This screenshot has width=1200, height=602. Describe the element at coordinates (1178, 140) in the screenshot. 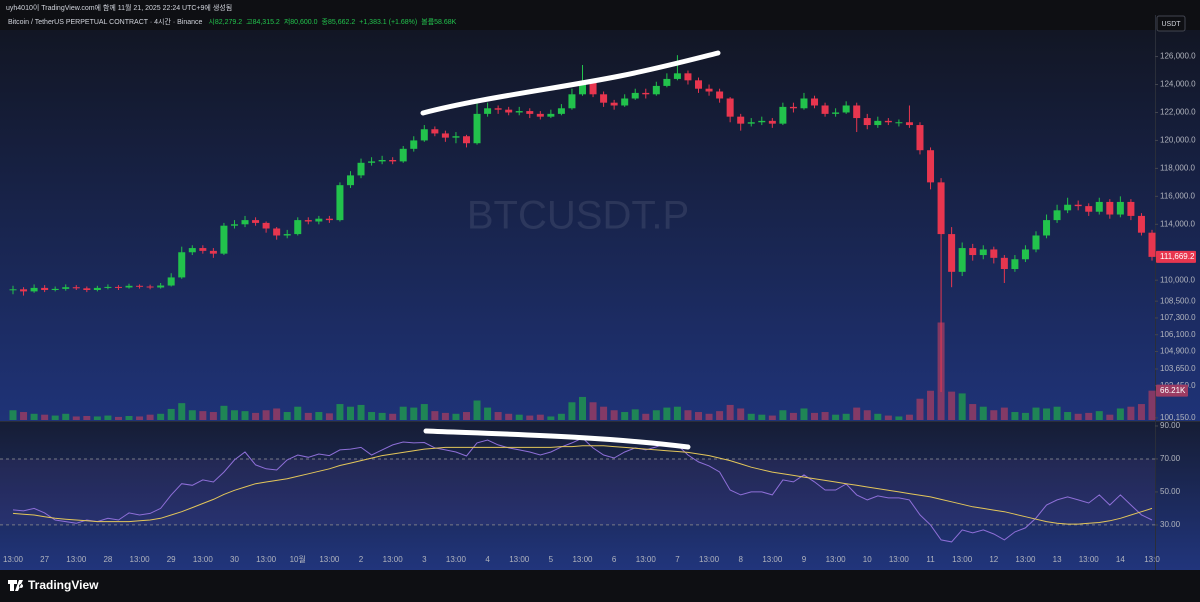

I see `y-tick-label: 120,000.0` at that location.